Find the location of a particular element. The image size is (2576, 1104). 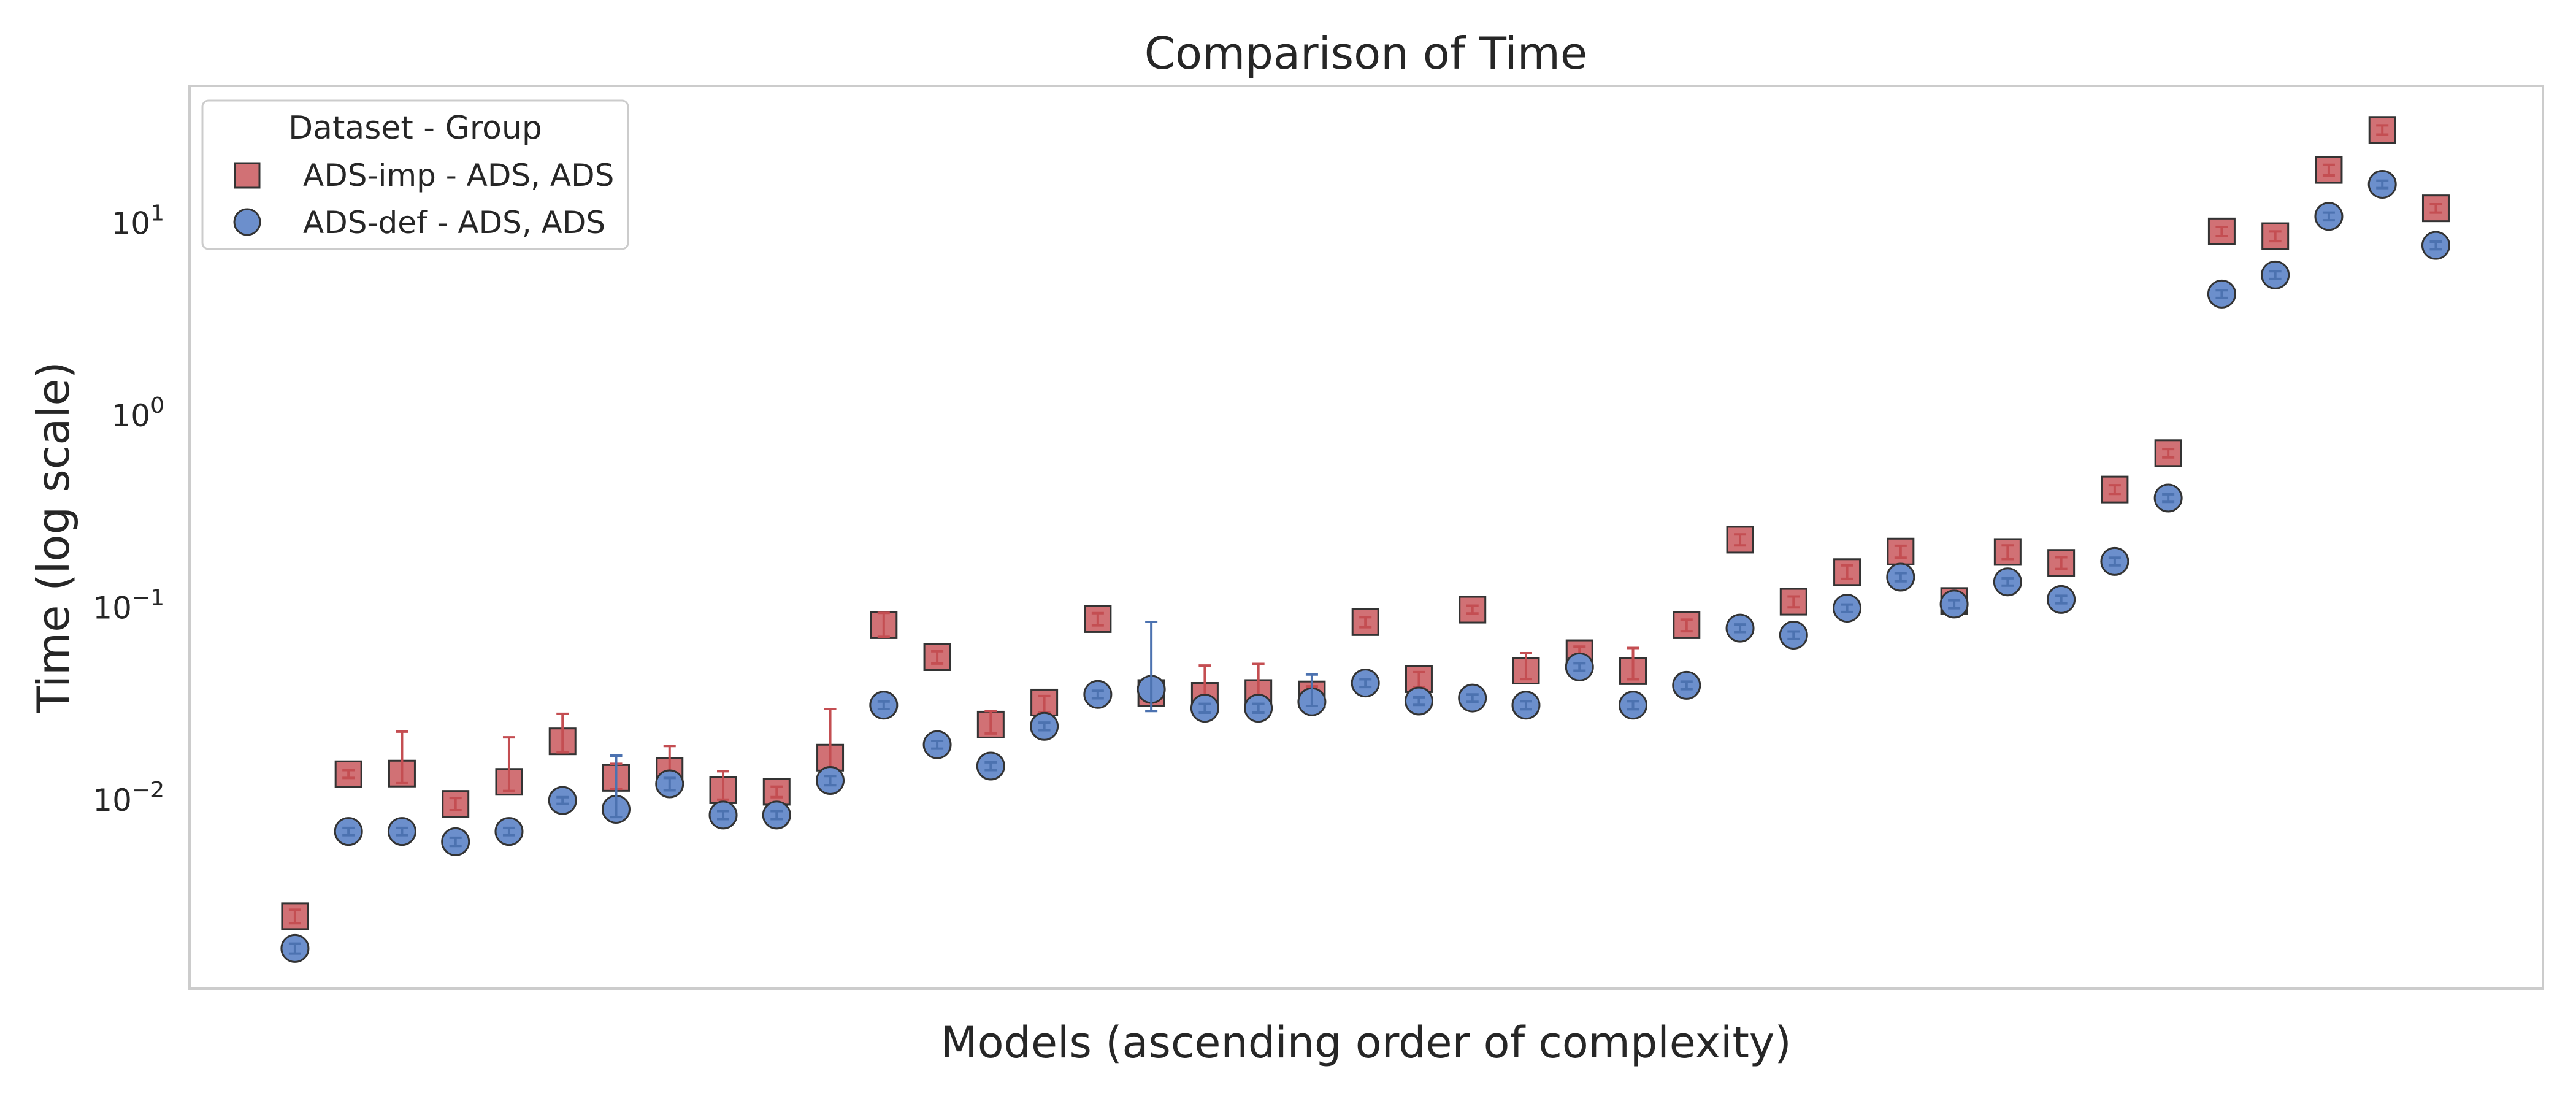

legend-box is located at coordinates (415, 174).